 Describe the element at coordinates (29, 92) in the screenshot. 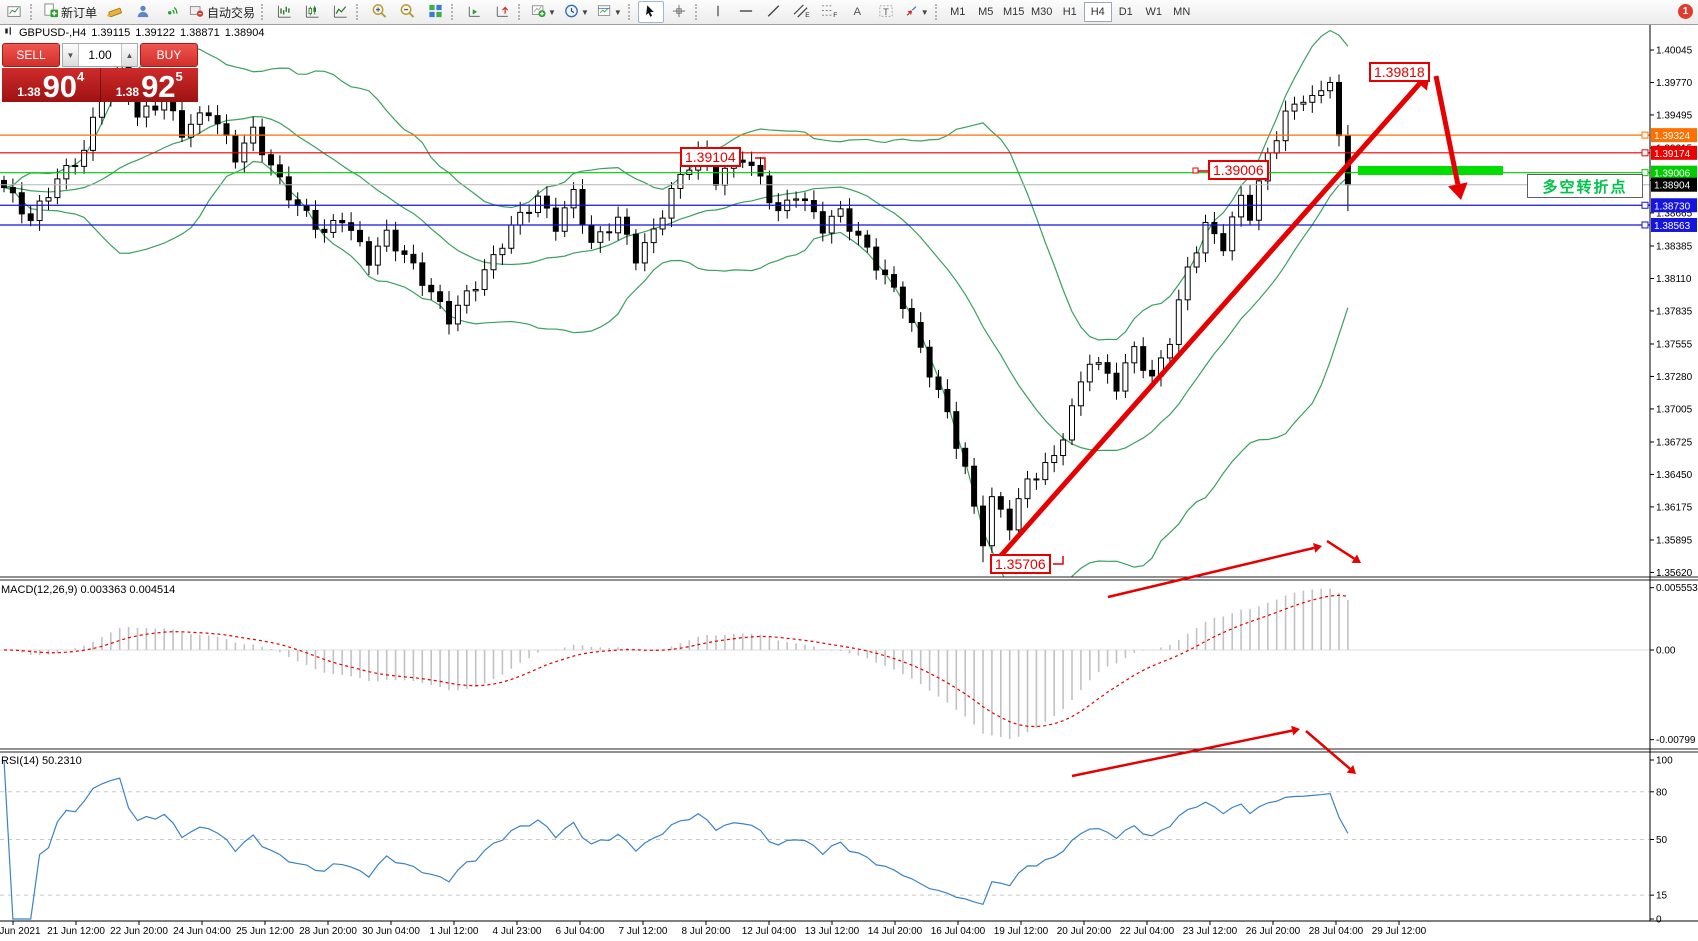

I see `sell-price-prefix: 1.38` at that location.